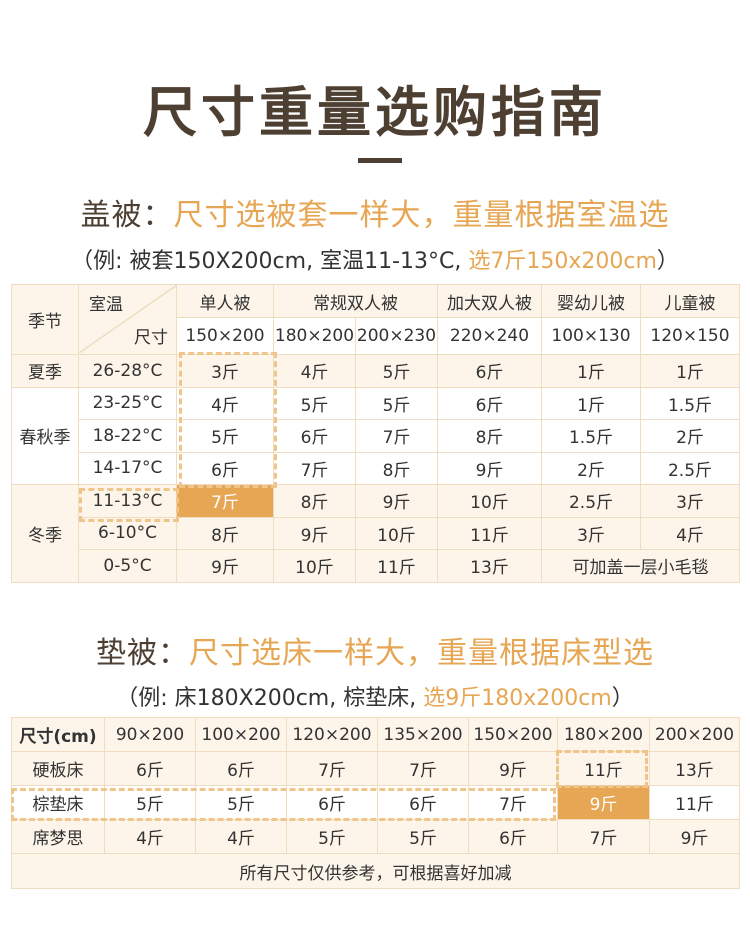 This screenshot has width=750, height=941. I want to click on mattress-heading-label: 垫被：, so click(142, 653).